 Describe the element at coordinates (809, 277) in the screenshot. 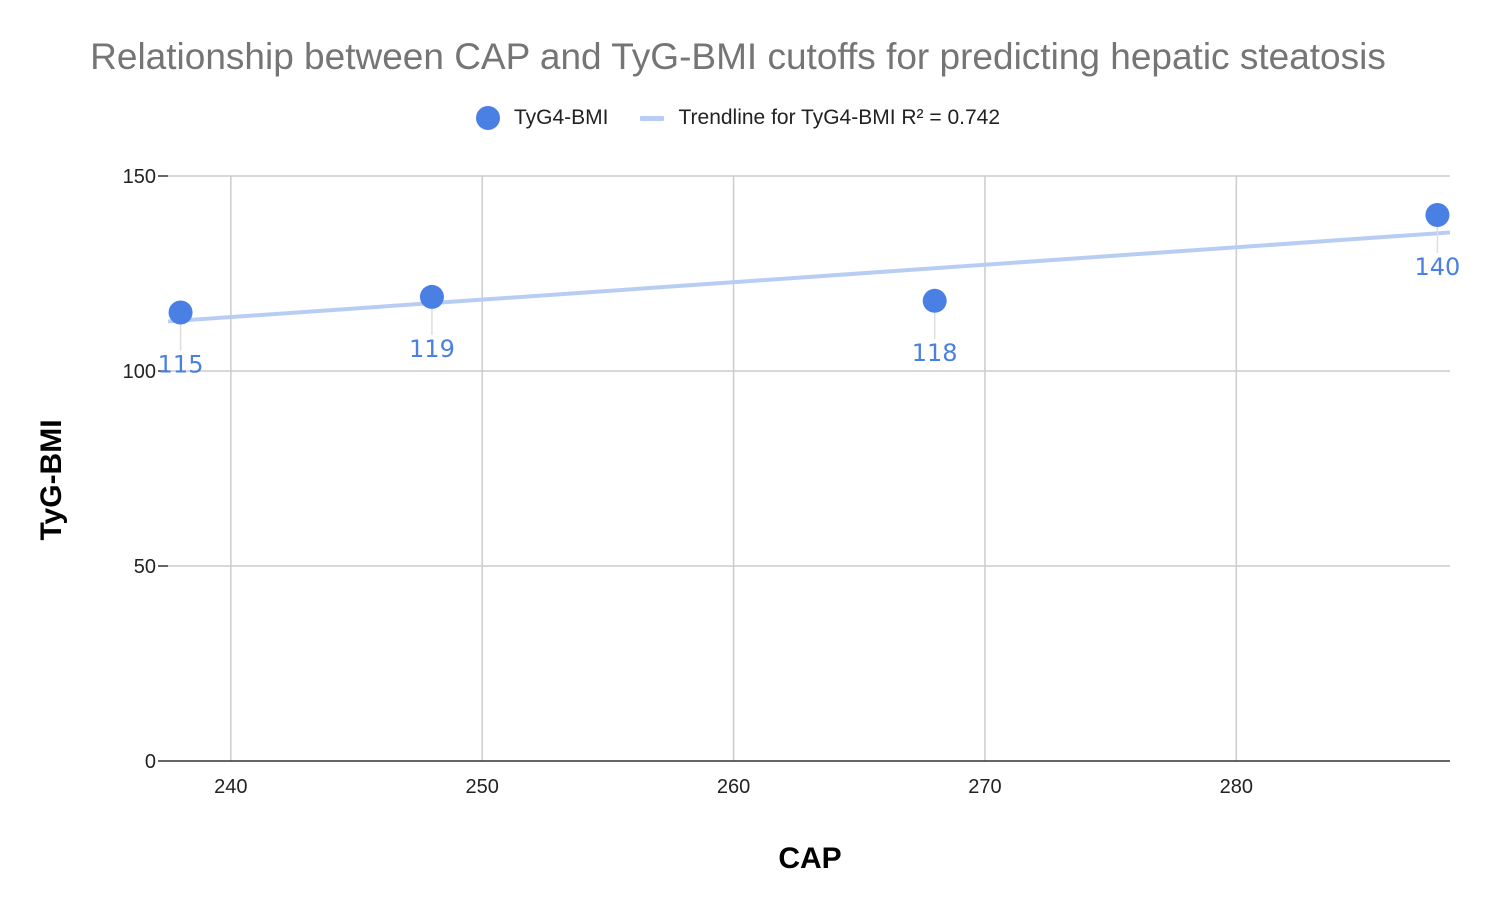

I see `trendline` at that location.